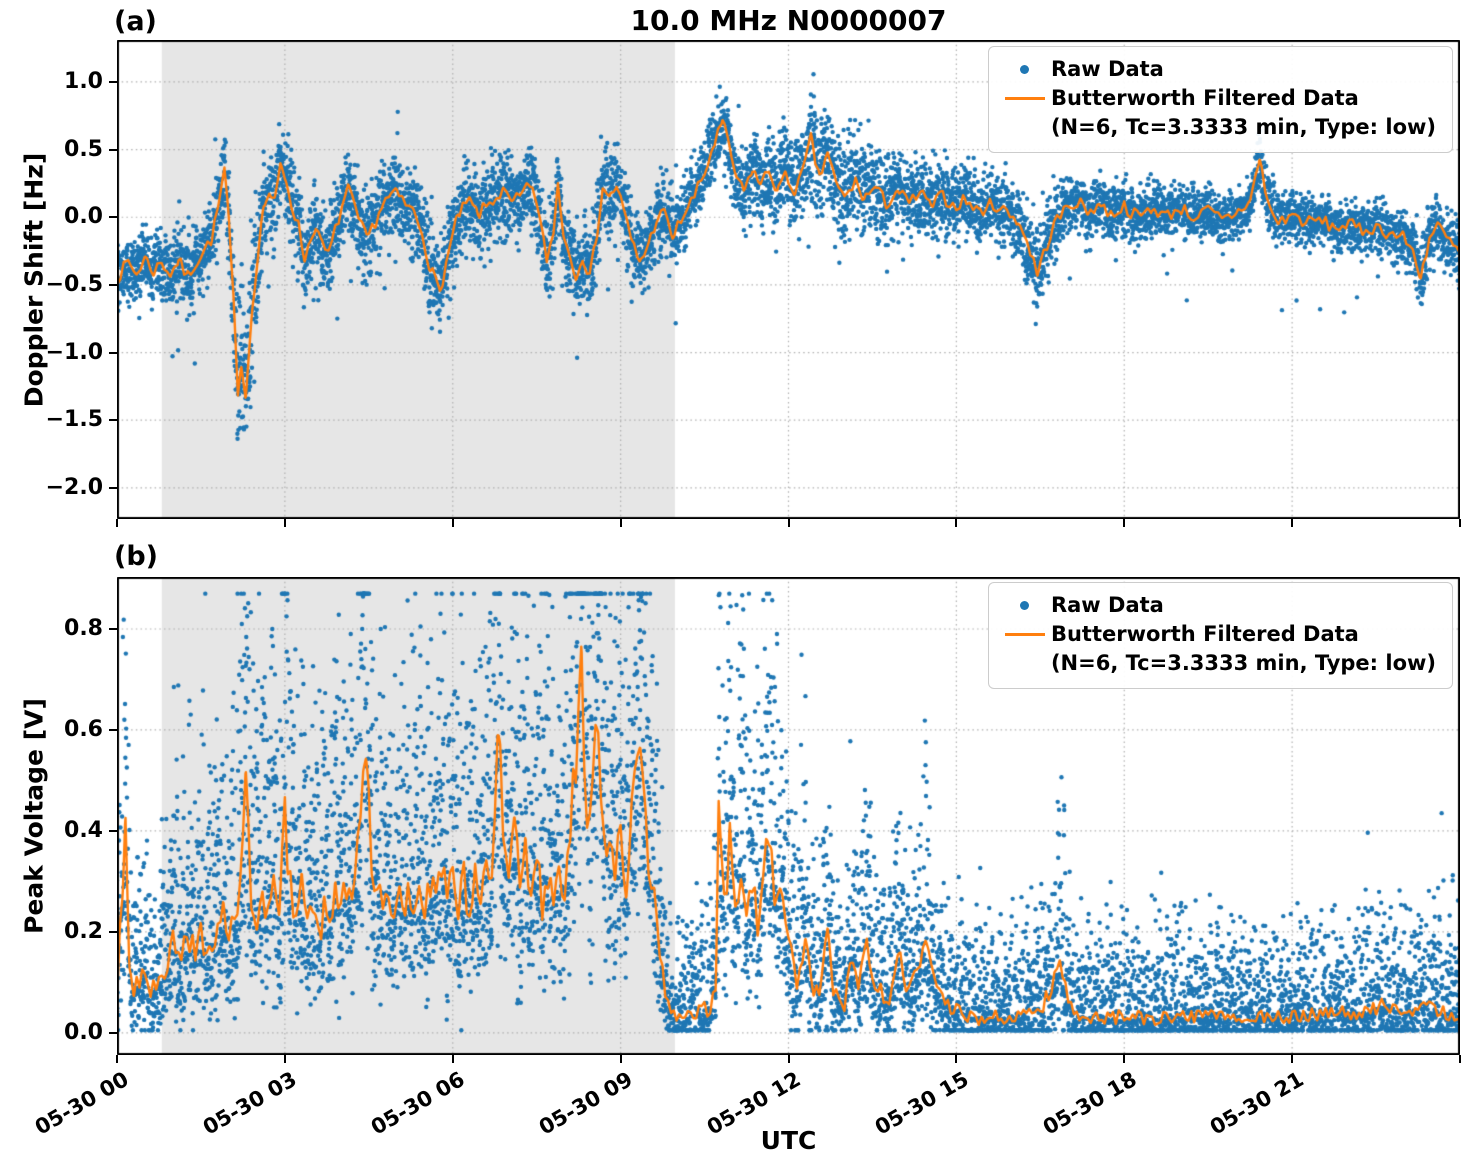  I want to click on y-tick-label: 1.0, so click(83, 81).